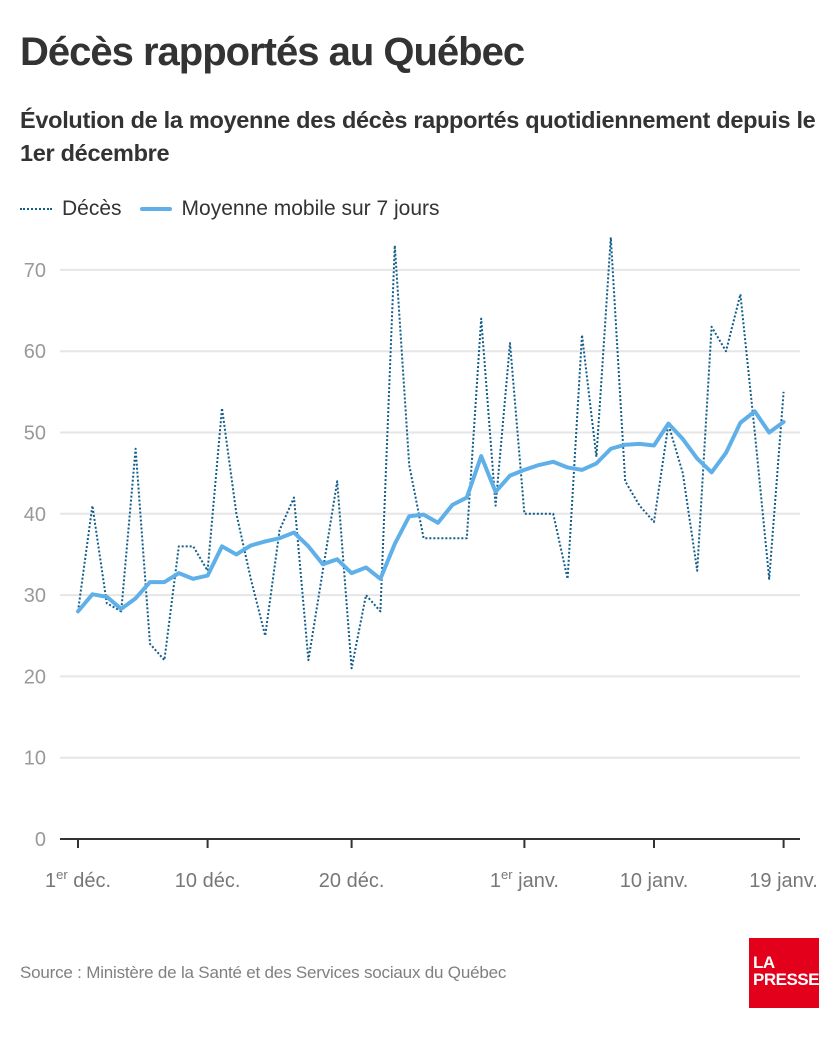 Image resolution: width=840 pixels, height=1040 pixels. What do you see at coordinates (524, 879) in the screenshot?
I see `x-tick-label: 1er janv.` at bounding box center [524, 879].